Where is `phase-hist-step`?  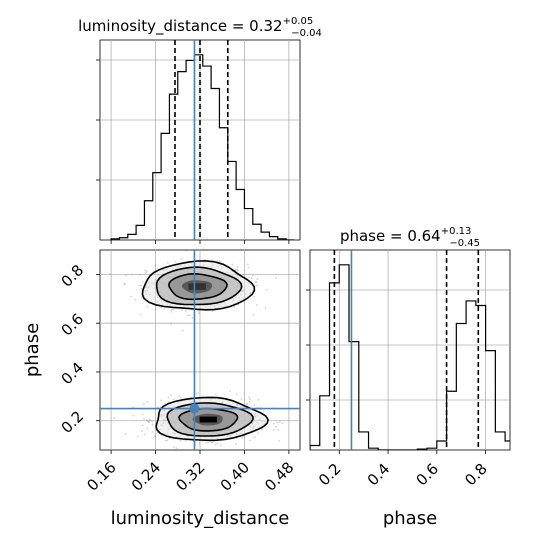
phase-hist-step is located at coordinates (410, 357).